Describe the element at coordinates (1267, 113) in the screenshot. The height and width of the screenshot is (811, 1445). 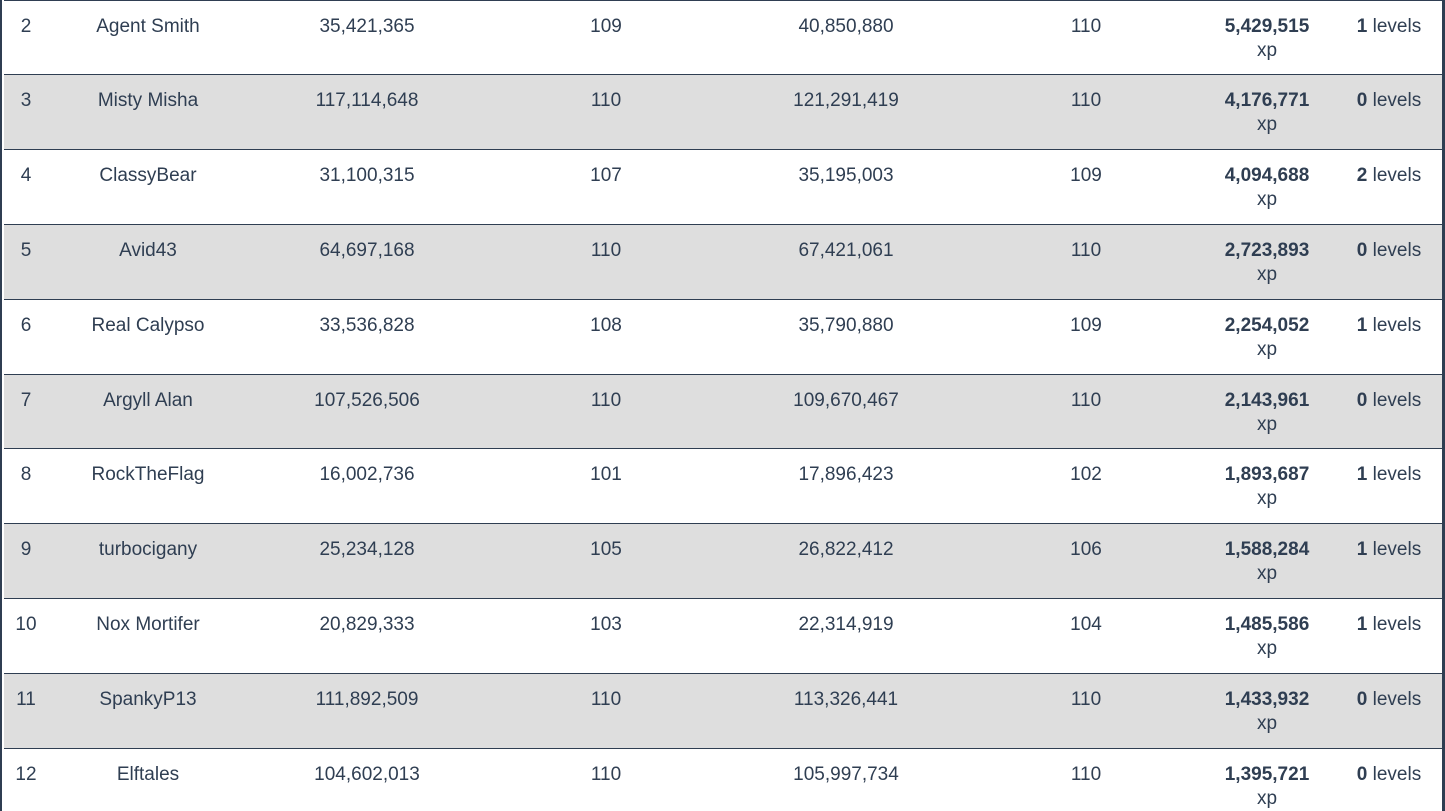
I see `xp-gained-cell: 4,176,771 xp` at that location.